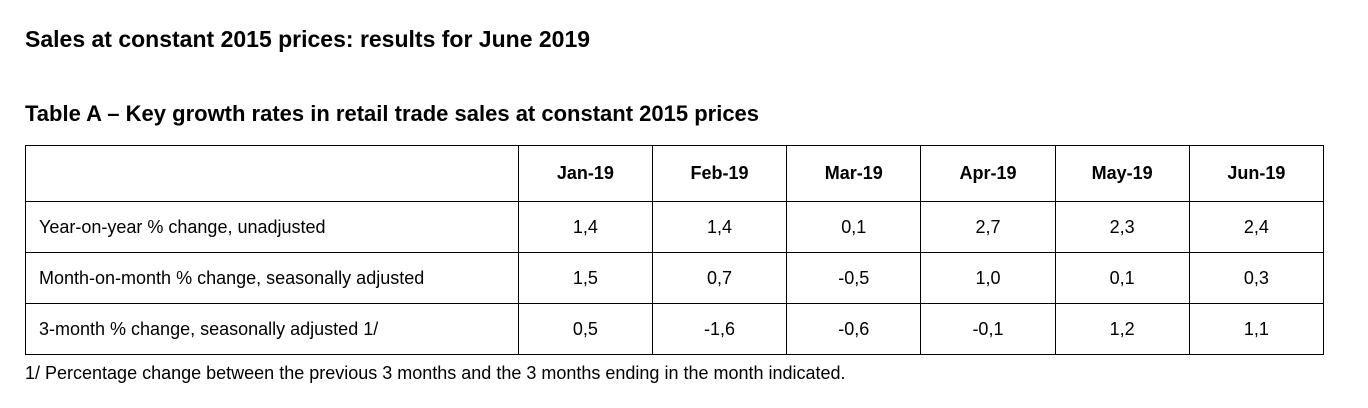 Image resolution: width=1368 pixels, height=408 pixels. What do you see at coordinates (1256, 227) in the screenshot?
I see `table-cell: 2,4` at bounding box center [1256, 227].